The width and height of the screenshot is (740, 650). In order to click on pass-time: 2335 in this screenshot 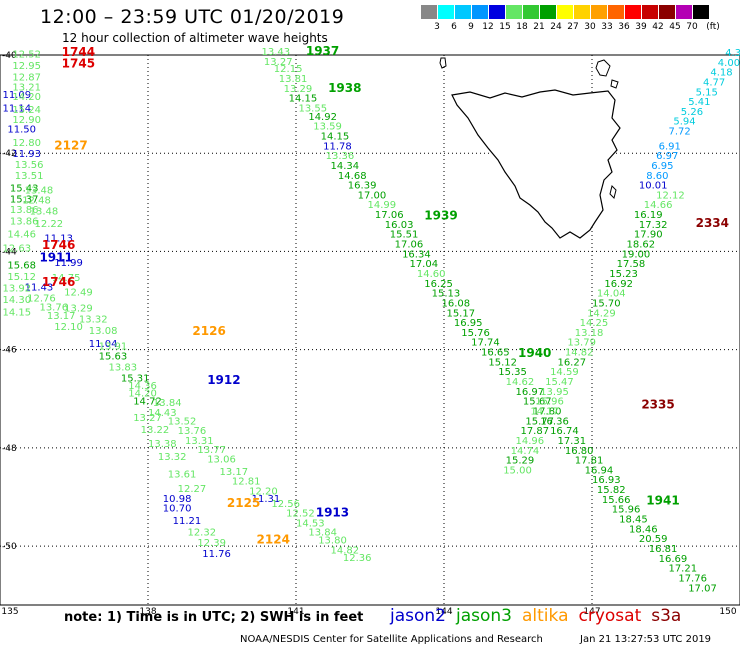, I will do `click(657, 405)`.